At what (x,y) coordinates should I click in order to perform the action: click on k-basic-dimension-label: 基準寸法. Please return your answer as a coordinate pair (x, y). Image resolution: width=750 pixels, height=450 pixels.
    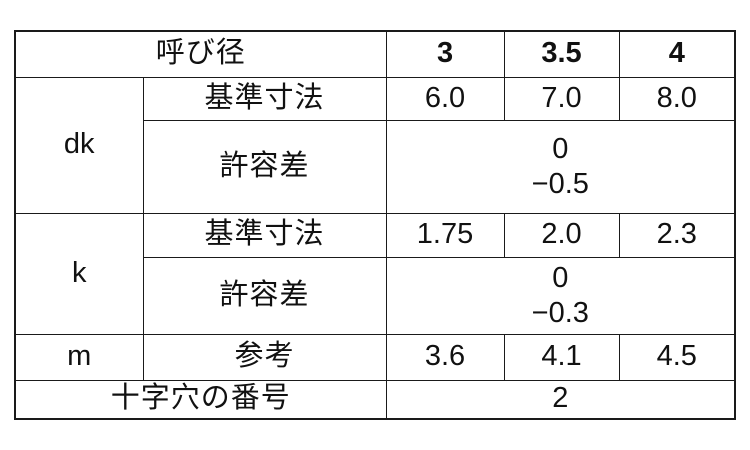
    Looking at the image, I should click on (264, 235).